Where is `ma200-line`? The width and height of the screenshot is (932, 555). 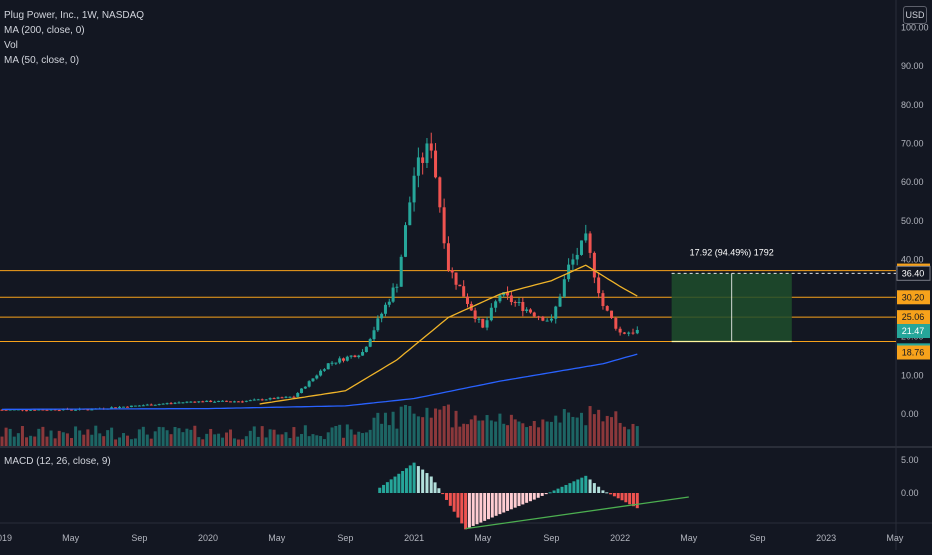
ma200-line is located at coordinates (319, 382).